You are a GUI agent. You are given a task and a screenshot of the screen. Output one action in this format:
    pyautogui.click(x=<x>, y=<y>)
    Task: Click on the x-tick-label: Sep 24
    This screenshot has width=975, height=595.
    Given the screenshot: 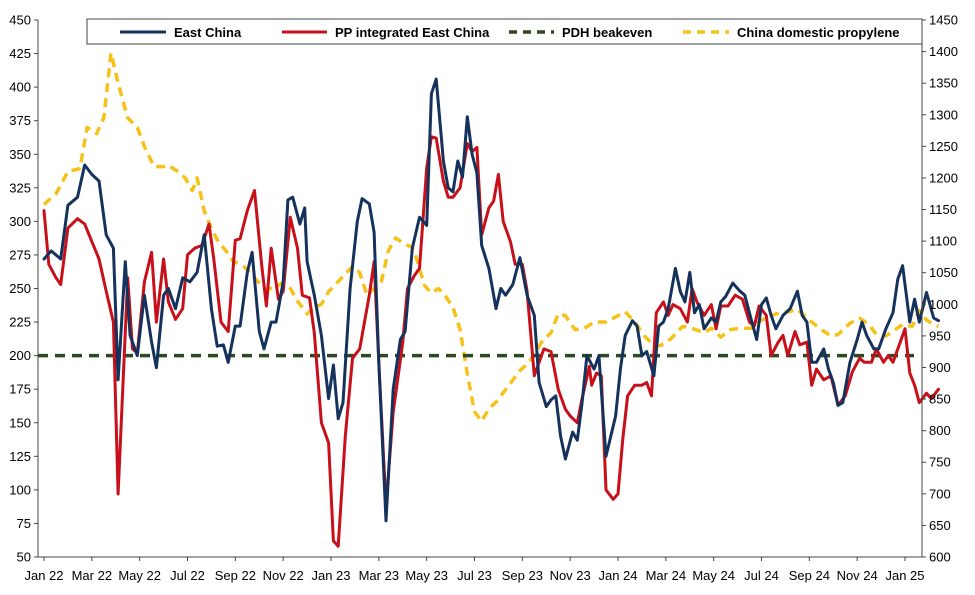 What is the action you would take?
    pyautogui.click(x=809, y=575)
    